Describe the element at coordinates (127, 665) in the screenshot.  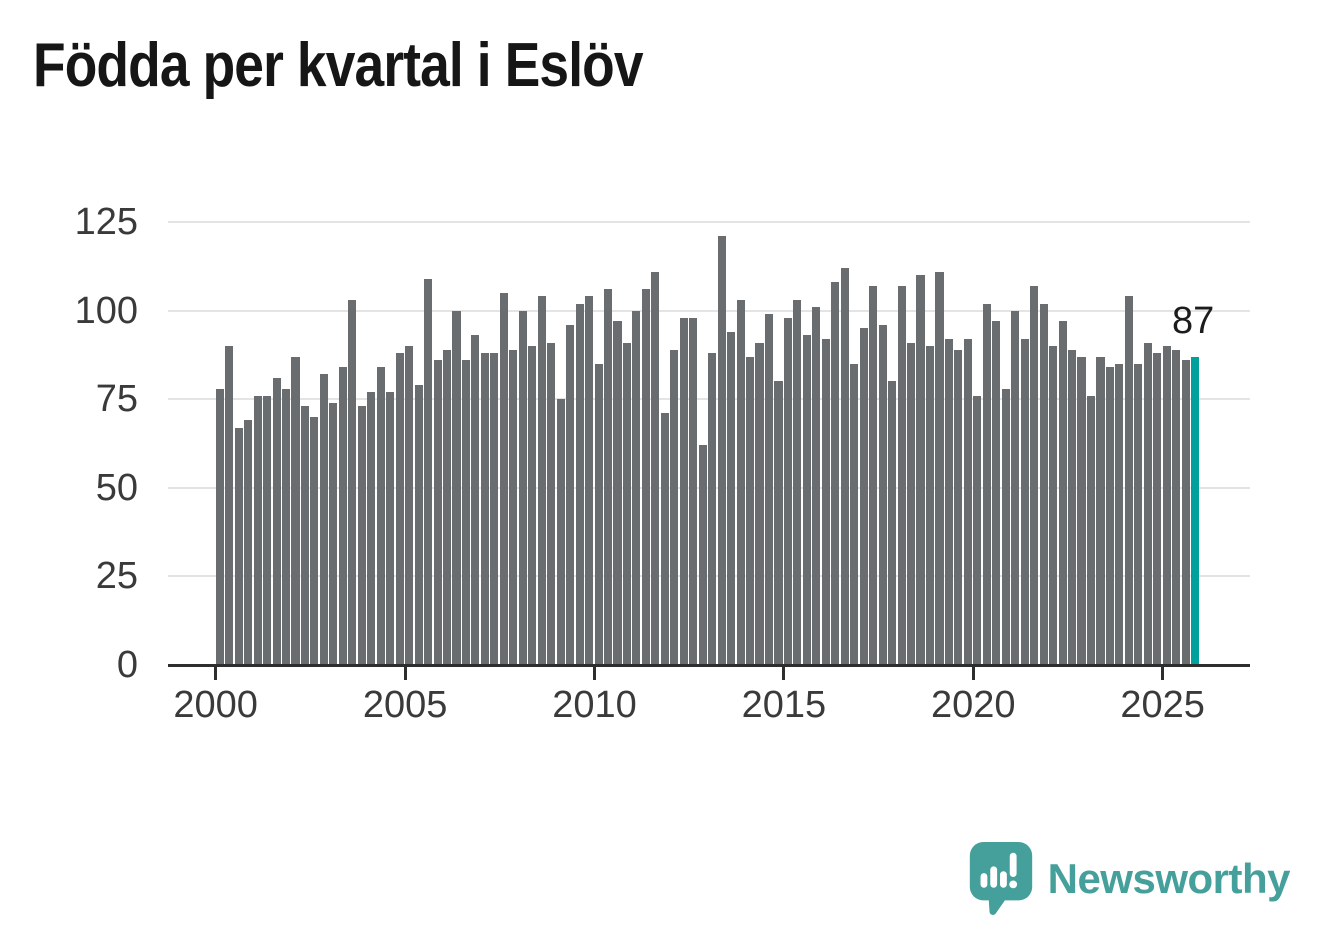
I see `y-axis-tick-label-0: 0` at that location.